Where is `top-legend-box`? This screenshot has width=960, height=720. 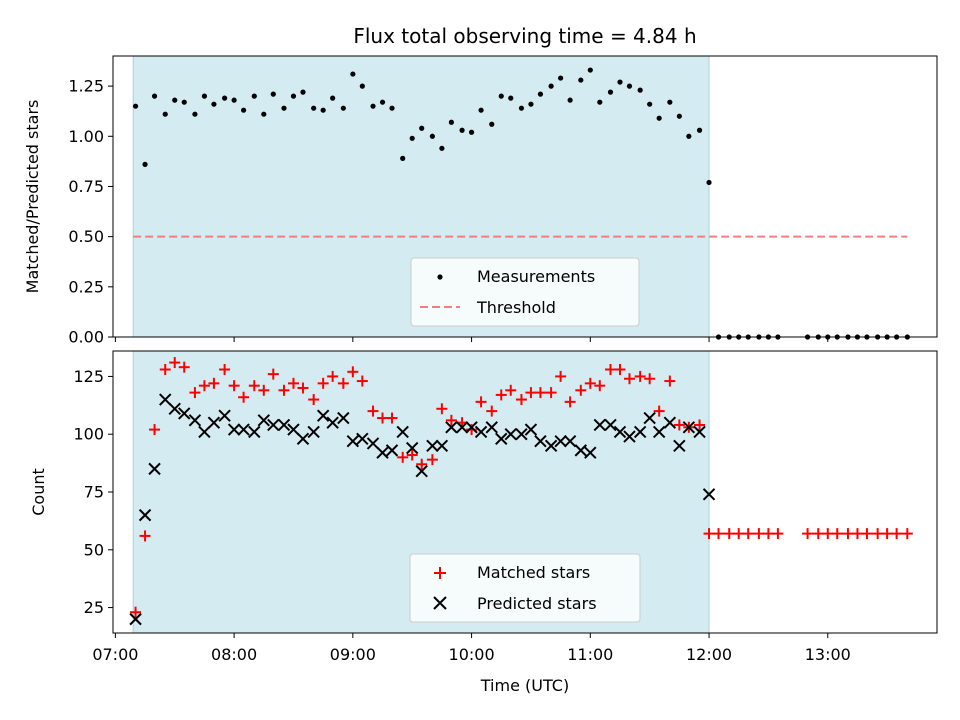 top-legend-box is located at coordinates (525, 292).